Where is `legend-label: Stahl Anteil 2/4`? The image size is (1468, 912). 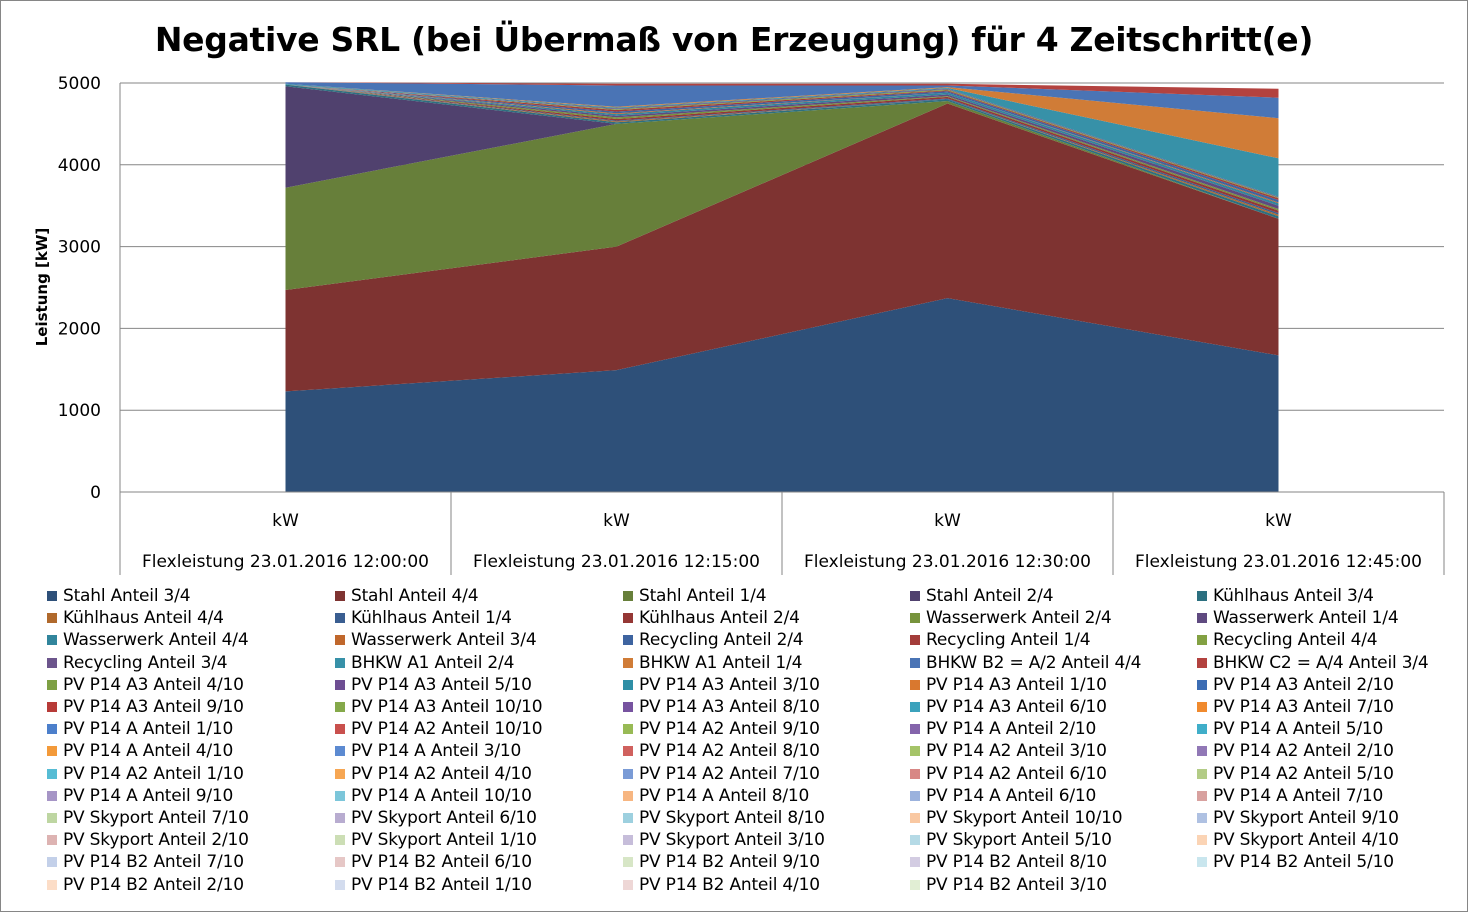
legend-label: Stahl Anteil 2/4 is located at coordinates (990, 596).